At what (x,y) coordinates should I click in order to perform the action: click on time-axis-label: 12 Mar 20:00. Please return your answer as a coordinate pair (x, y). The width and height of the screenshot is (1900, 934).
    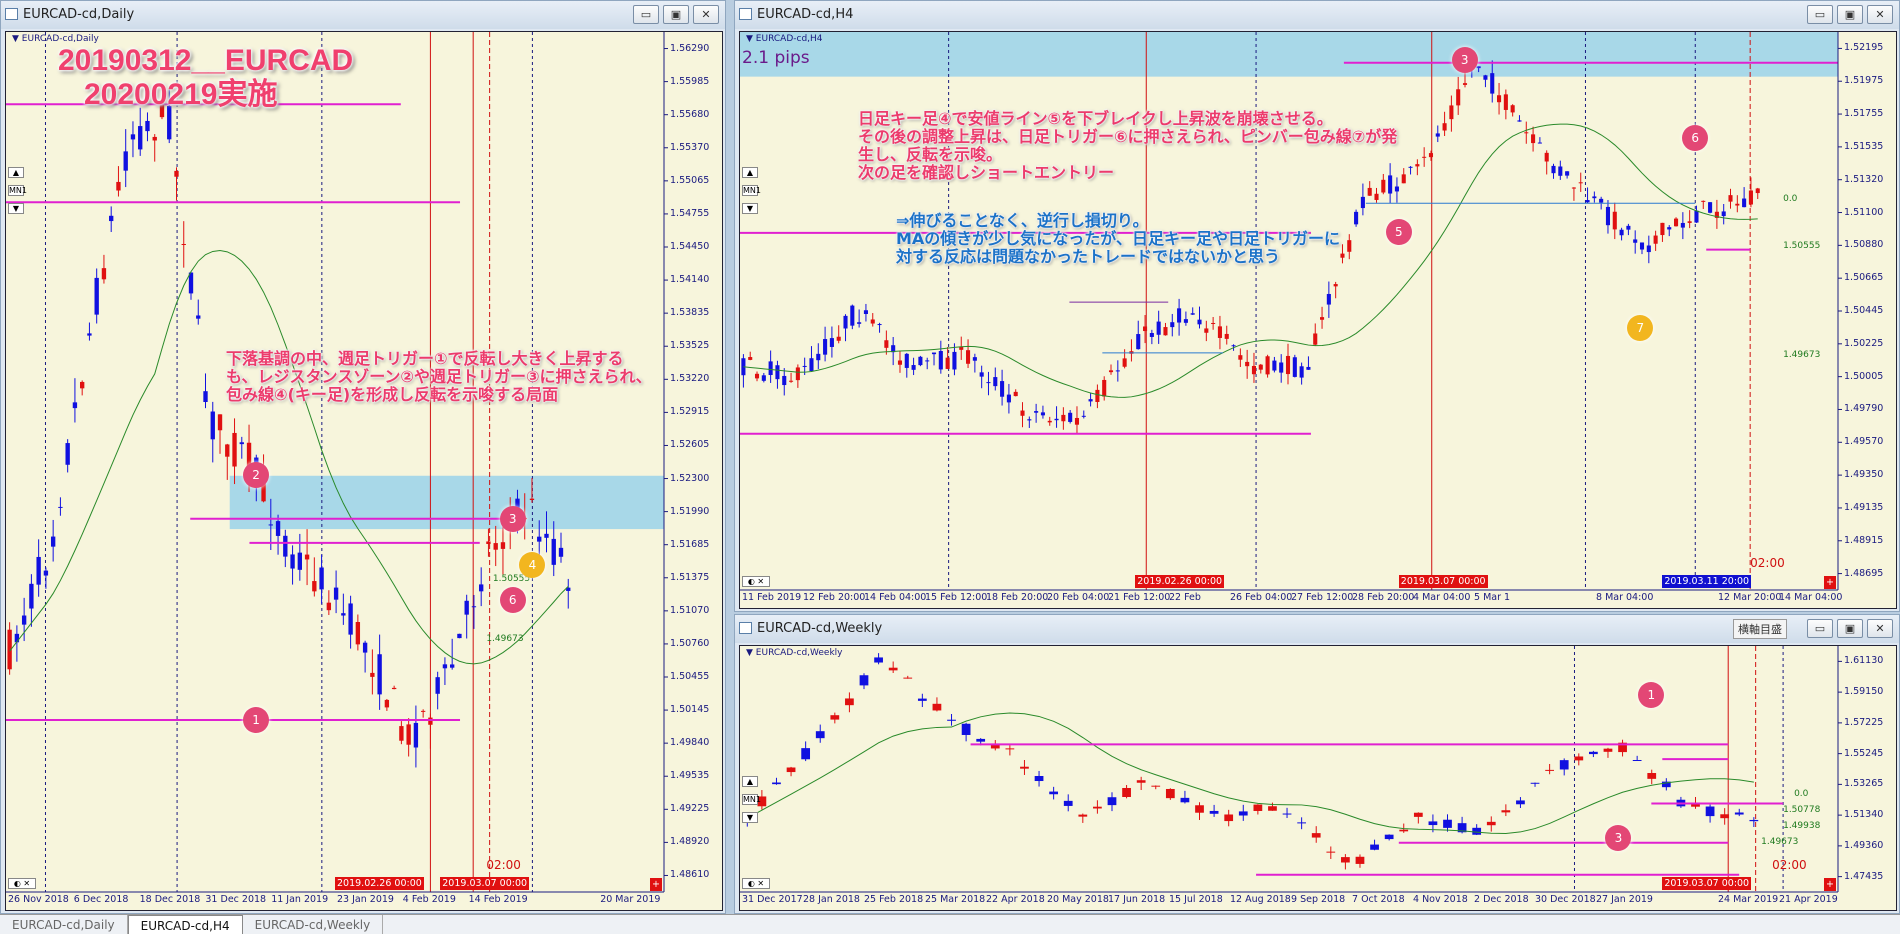
    Looking at the image, I should click on (1750, 597).